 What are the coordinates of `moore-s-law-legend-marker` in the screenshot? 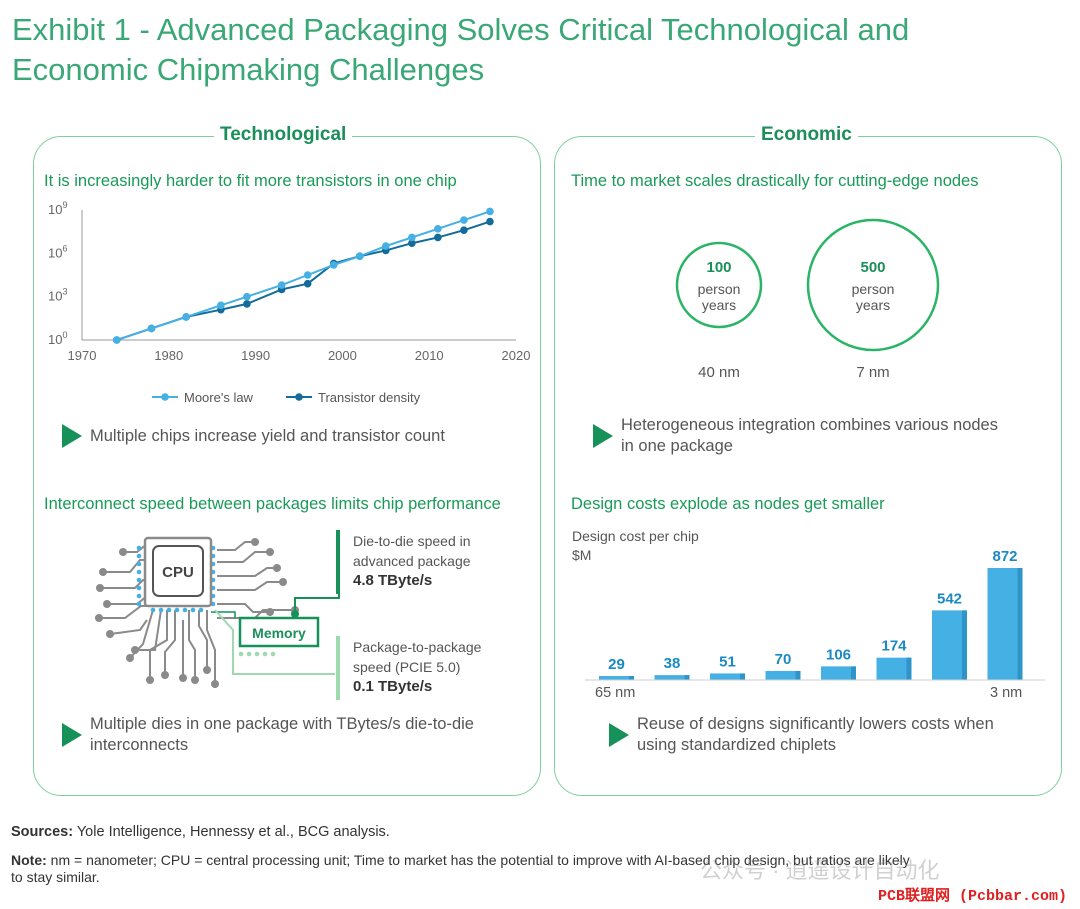 It's located at (165, 397).